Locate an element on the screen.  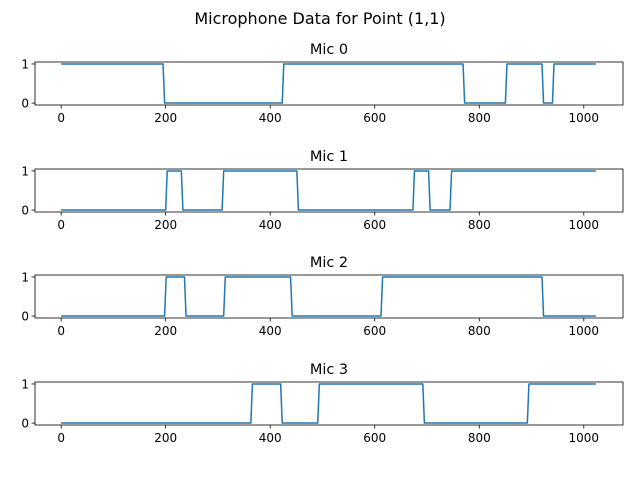
subplot-title: Mic 0 is located at coordinates (329, 50).